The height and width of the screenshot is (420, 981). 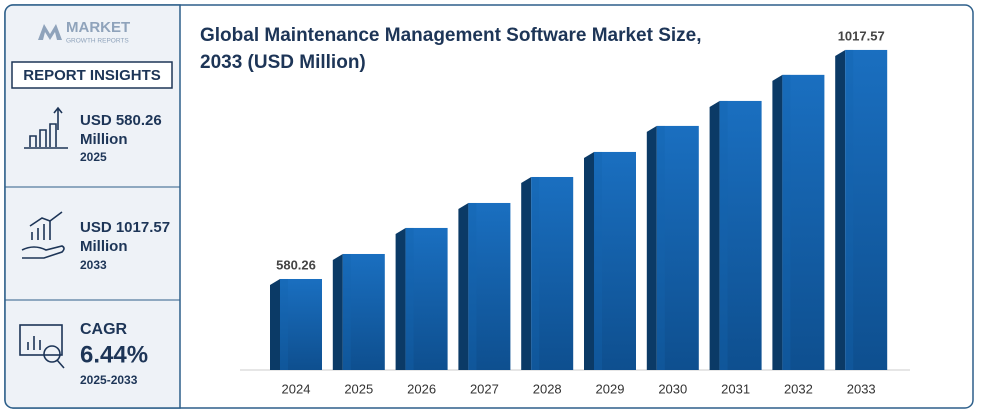 What do you see at coordinates (283, 62) in the screenshot?
I see `chart-title: 2033 (USD Million)` at bounding box center [283, 62].